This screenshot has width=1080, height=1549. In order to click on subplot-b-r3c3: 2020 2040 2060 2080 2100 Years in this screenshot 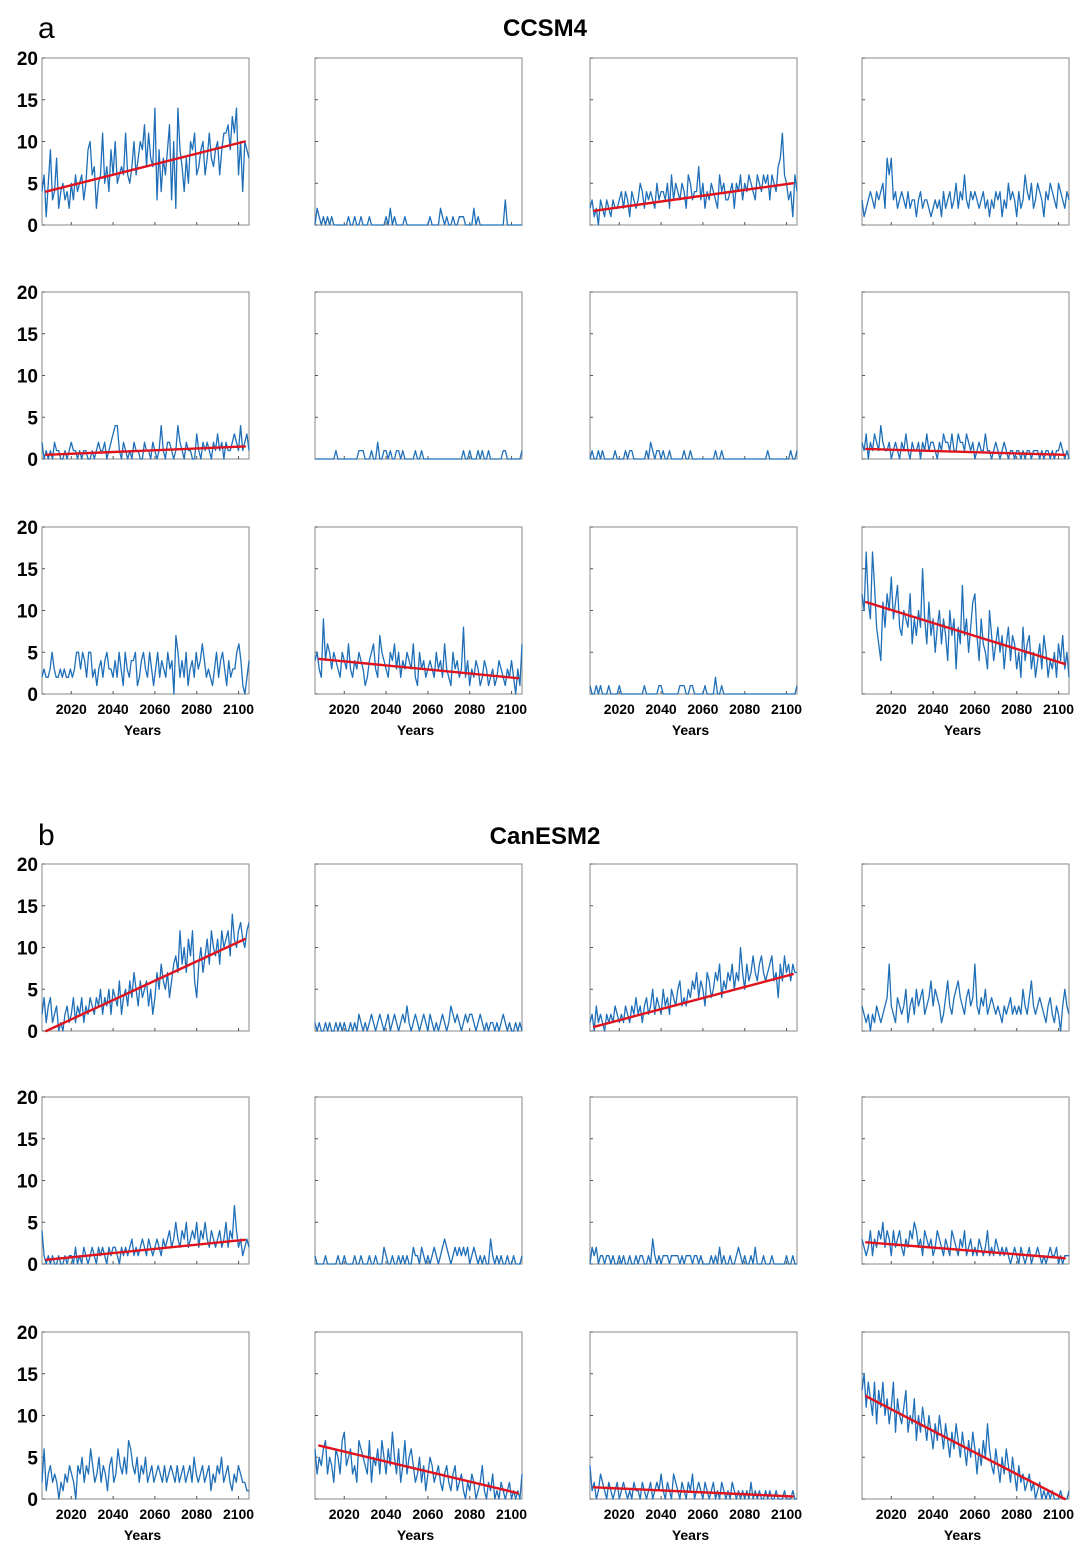, I will do `click(695, 1437)`.